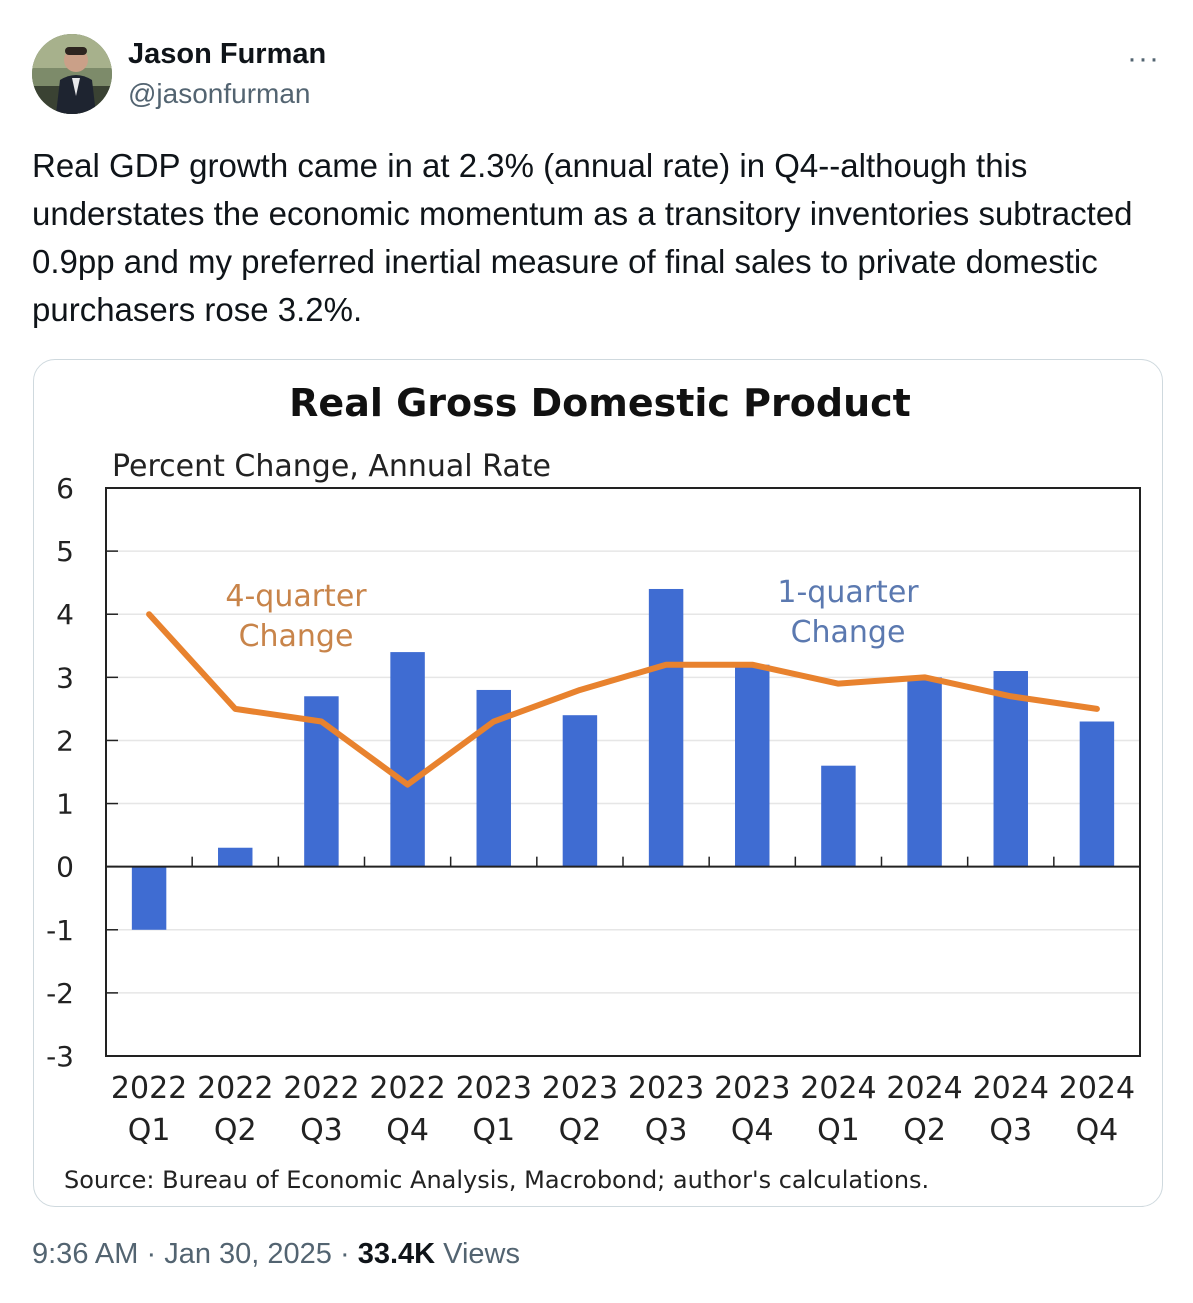 This screenshot has width=1193, height=1303. I want to click on y-tick-label: 3, so click(65, 677).